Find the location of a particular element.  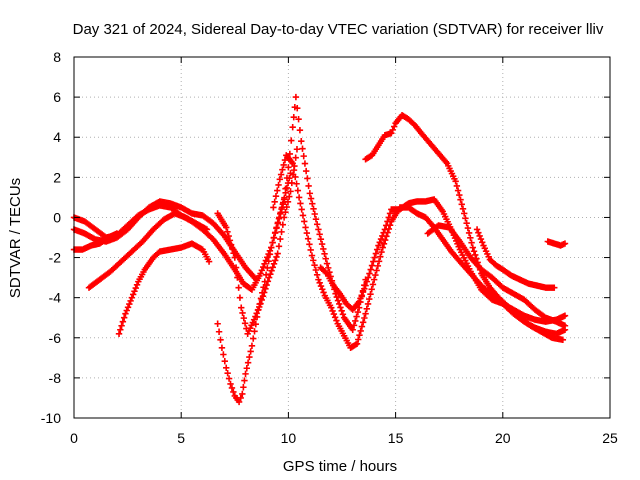

y-tick-label: -2 is located at coordinates (55, 258).